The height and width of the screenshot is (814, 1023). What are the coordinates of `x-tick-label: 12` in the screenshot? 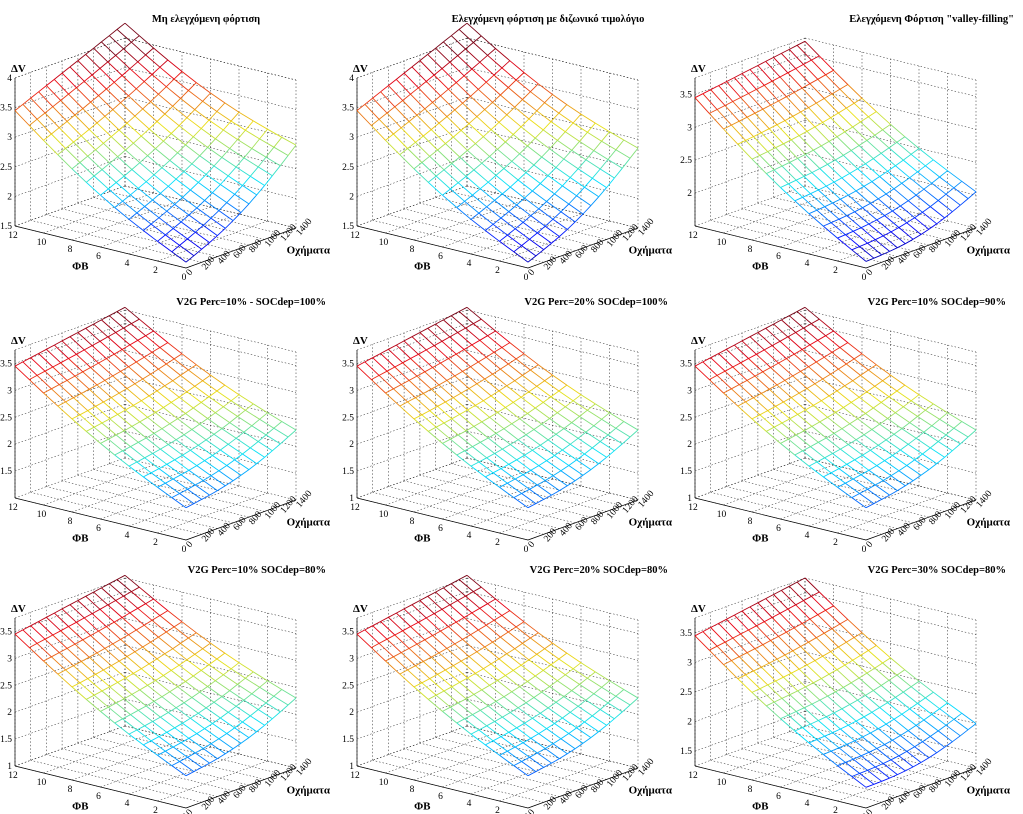 It's located at (13, 508).